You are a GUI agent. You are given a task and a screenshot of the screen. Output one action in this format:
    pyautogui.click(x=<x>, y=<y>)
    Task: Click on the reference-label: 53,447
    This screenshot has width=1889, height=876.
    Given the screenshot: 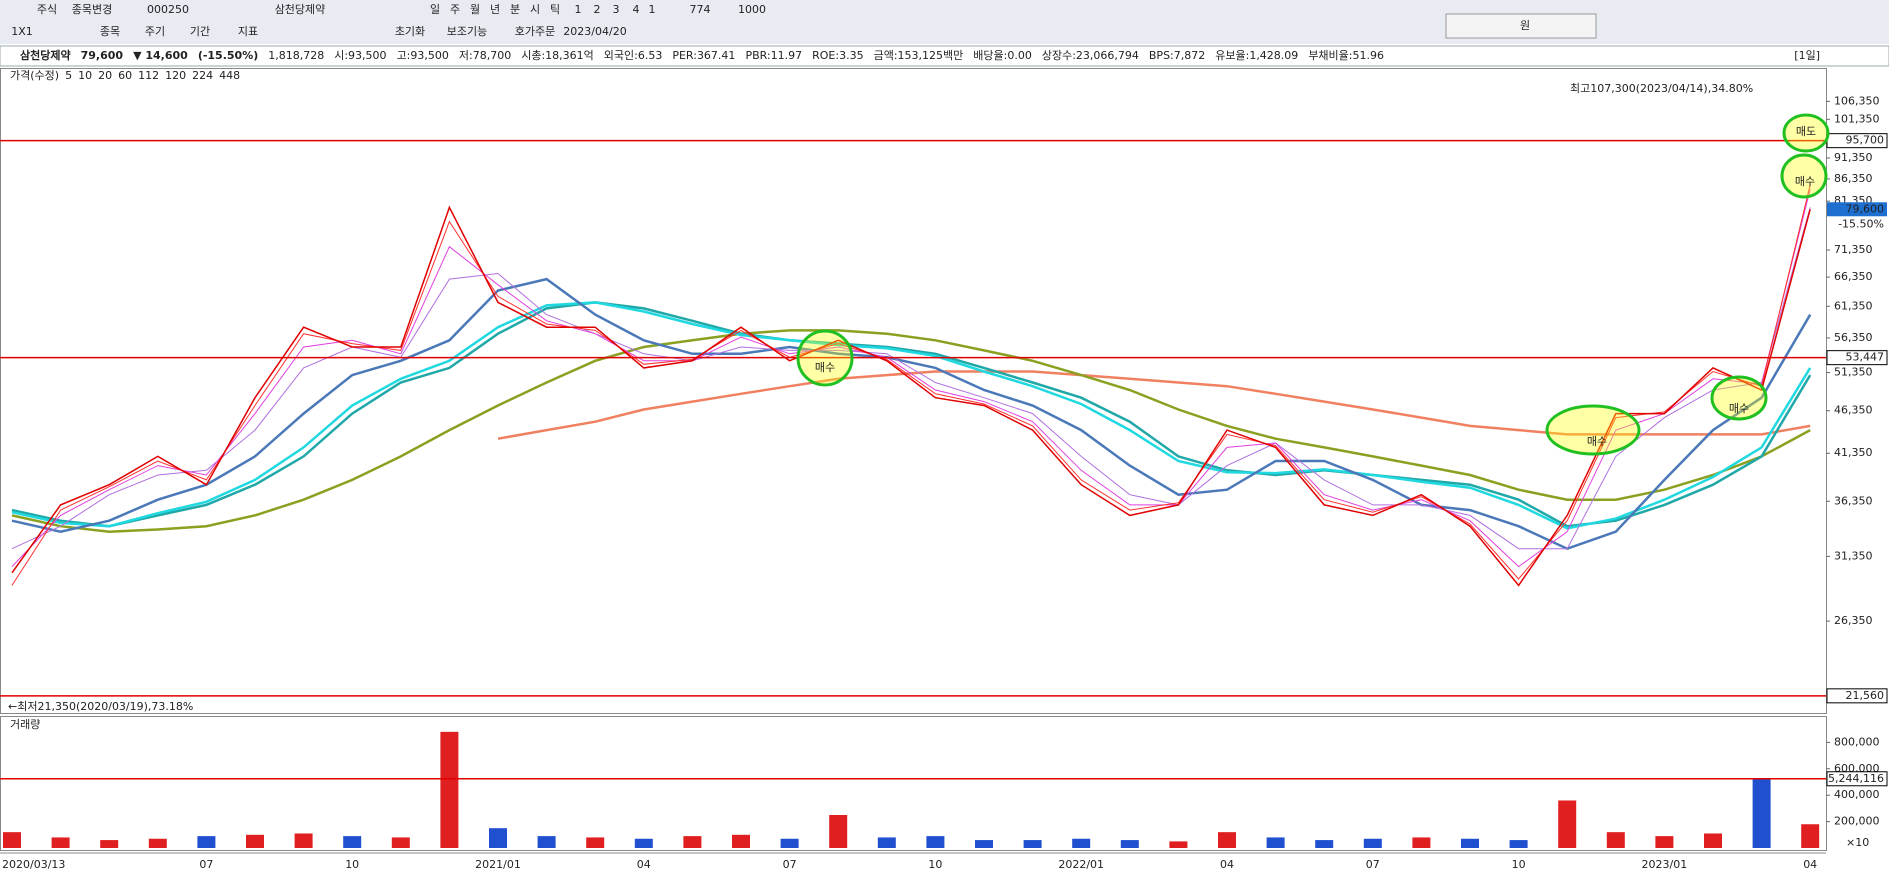 What is the action you would take?
    pyautogui.click(x=1865, y=357)
    